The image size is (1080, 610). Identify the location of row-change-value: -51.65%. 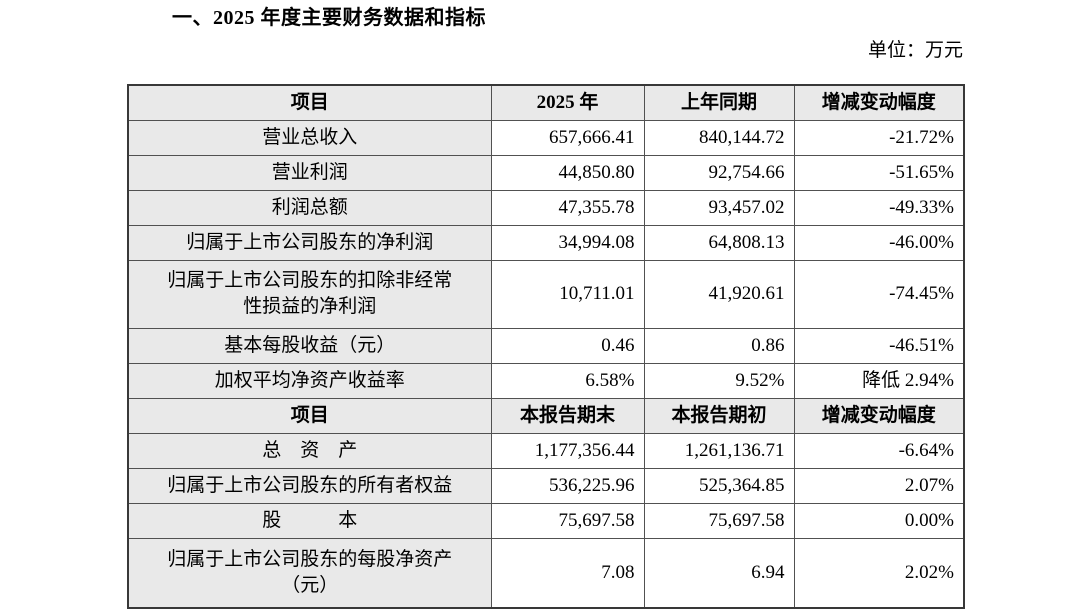
(879, 172).